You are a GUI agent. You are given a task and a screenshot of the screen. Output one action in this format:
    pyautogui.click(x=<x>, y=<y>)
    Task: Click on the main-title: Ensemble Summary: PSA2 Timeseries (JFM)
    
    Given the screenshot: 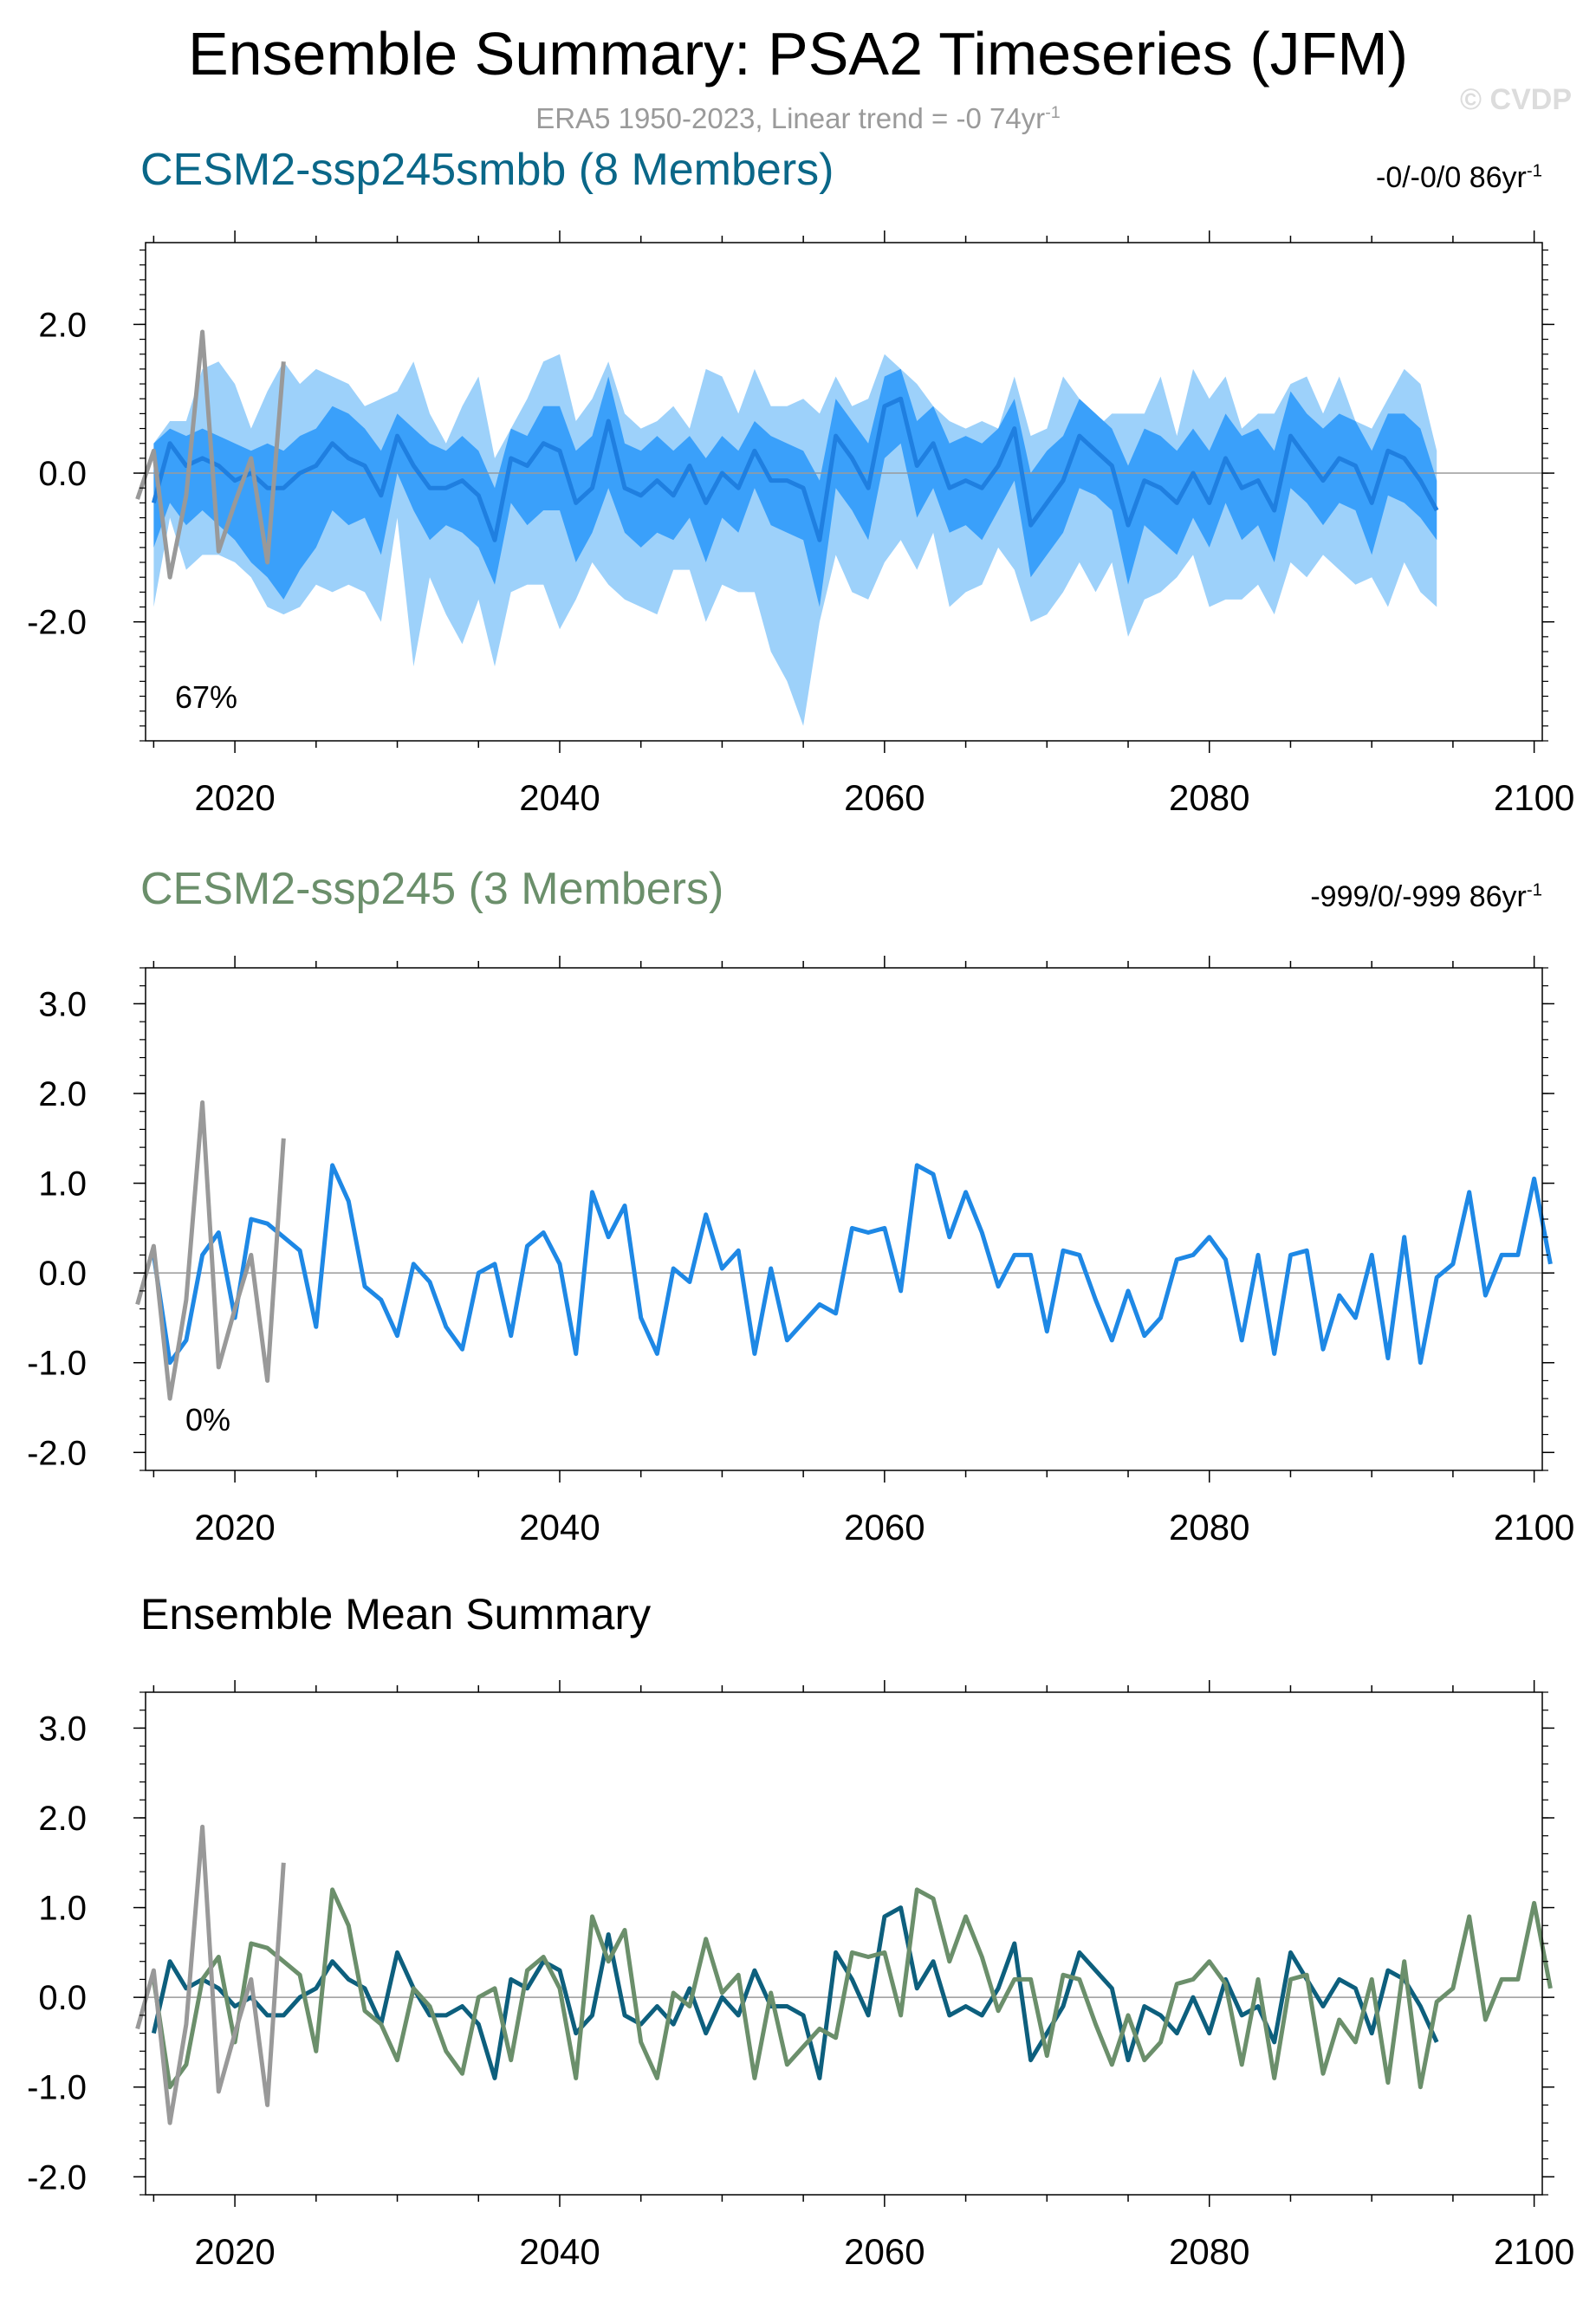 What is the action you would take?
    pyautogui.click(x=798, y=54)
    